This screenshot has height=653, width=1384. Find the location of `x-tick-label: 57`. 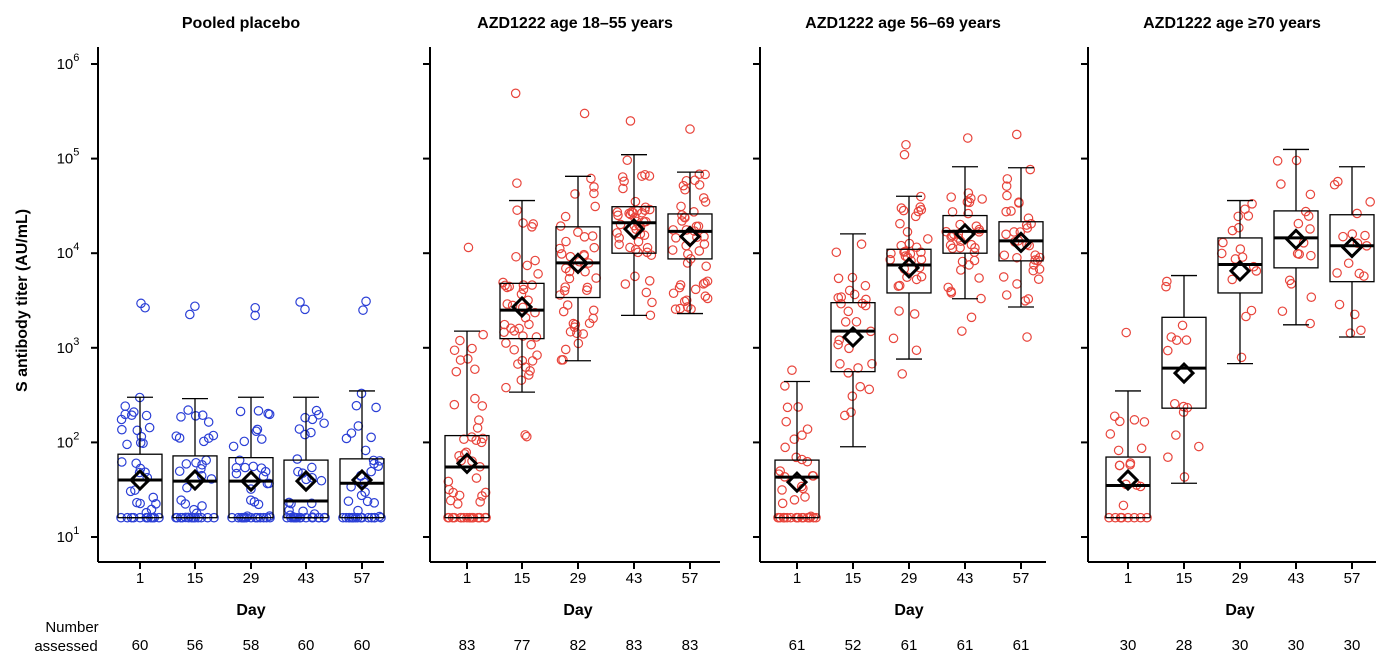

x-tick-label: 57 is located at coordinates (1352, 578).